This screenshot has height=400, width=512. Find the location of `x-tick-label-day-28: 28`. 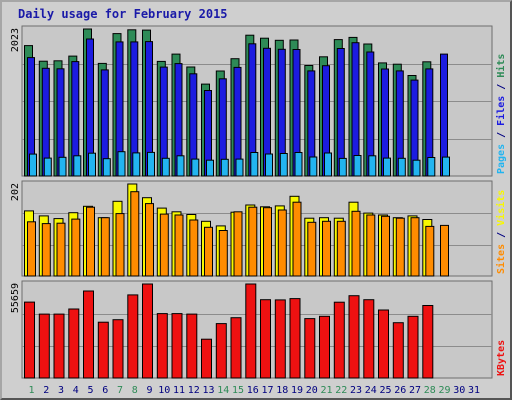

x-tick-label-day-28: 28 is located at coordinates (430, 390).